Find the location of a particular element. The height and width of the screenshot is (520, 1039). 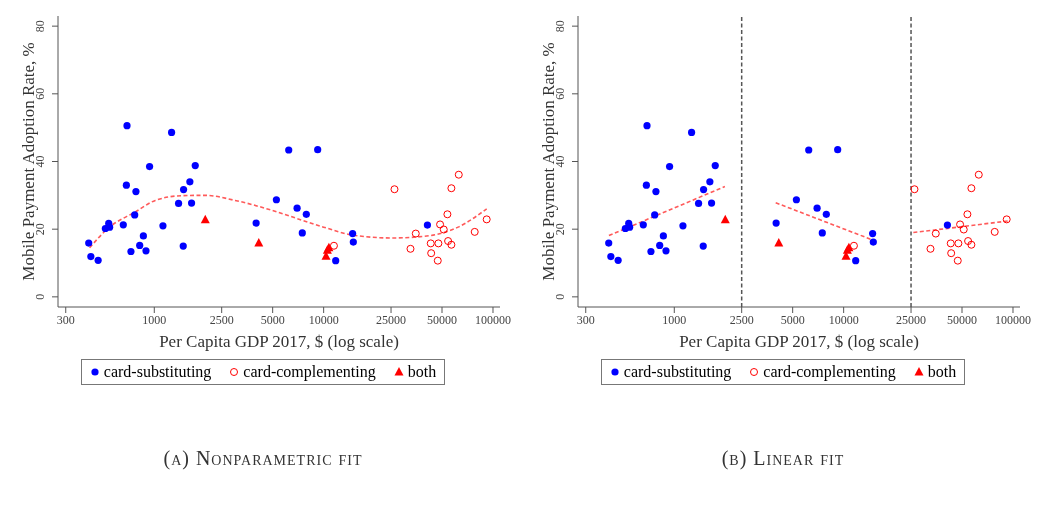

text: (b) Linear fit is located at coordinates (783, 458).